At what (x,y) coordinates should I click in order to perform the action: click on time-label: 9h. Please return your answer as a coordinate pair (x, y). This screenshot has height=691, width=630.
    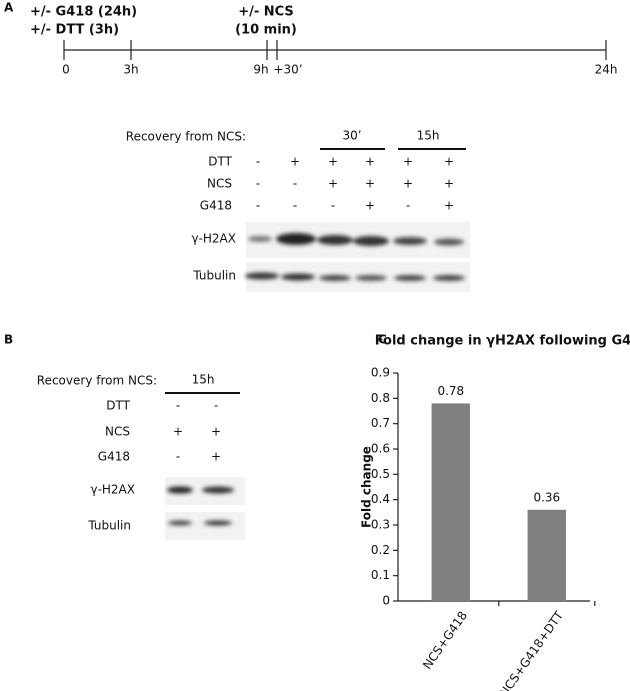
    Looking at the image, I should click on (260, 70).